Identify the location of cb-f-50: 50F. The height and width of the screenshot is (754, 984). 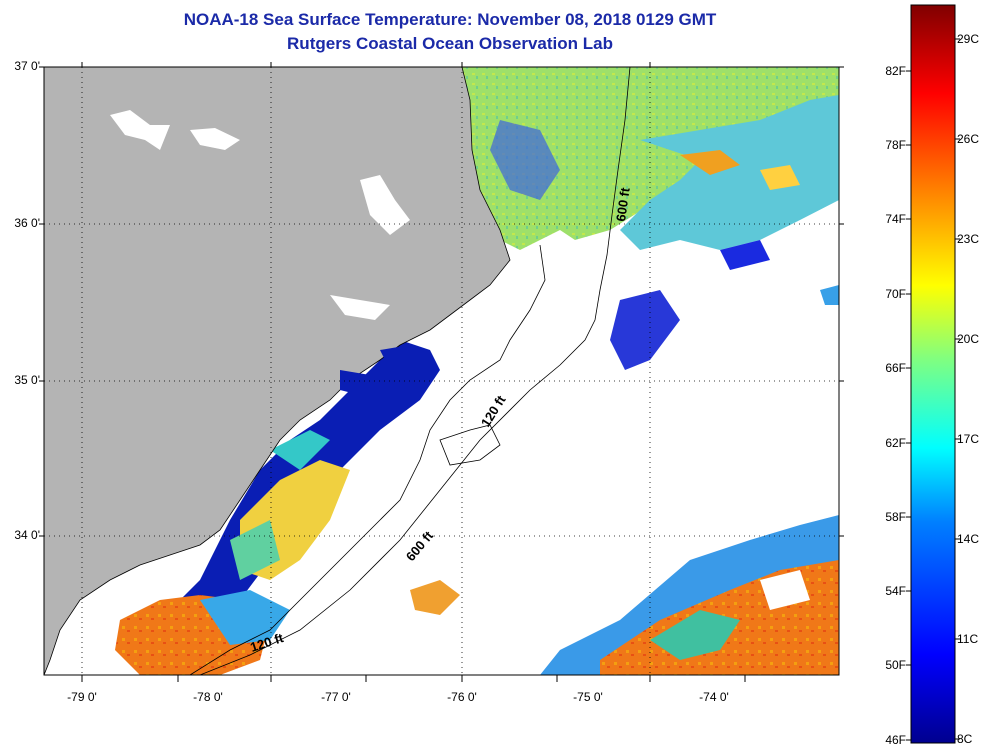
(895, 665).